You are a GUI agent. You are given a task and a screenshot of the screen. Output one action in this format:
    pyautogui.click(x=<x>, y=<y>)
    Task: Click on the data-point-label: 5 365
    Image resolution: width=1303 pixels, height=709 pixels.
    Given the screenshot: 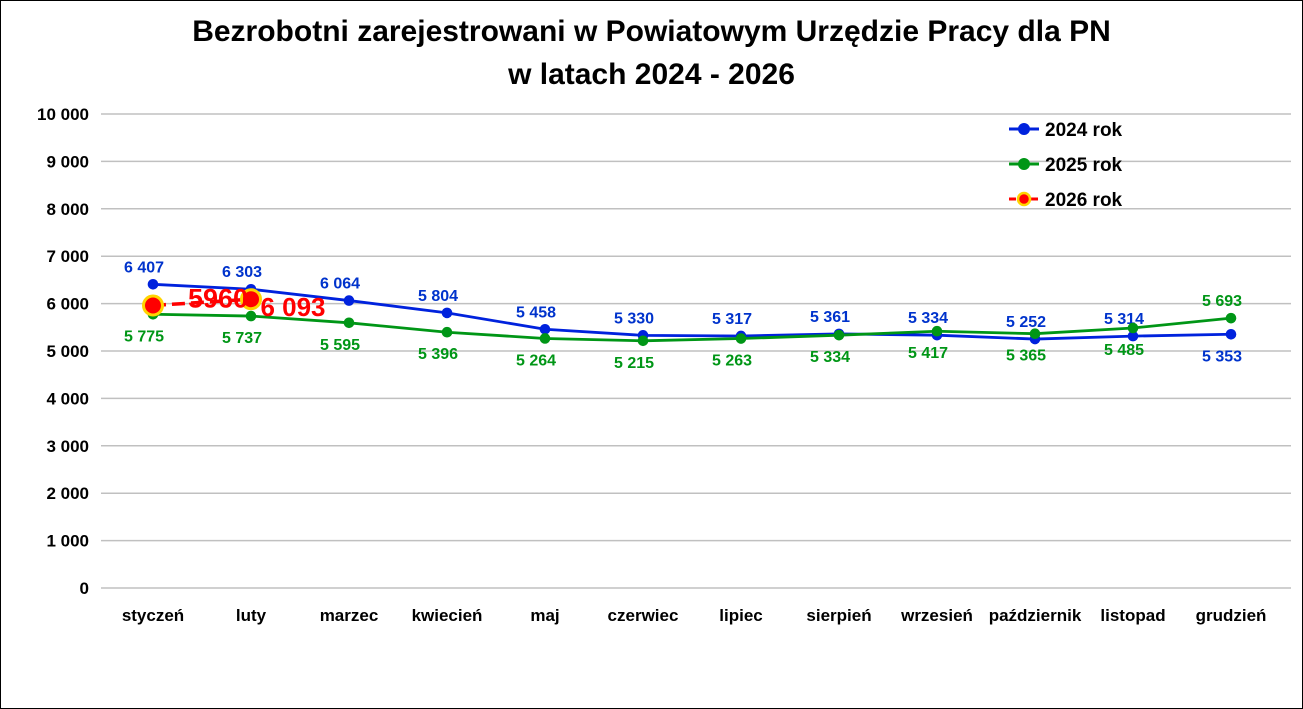 What is the action you would take?
    pyautogui.click(x=1026, y=356)
    